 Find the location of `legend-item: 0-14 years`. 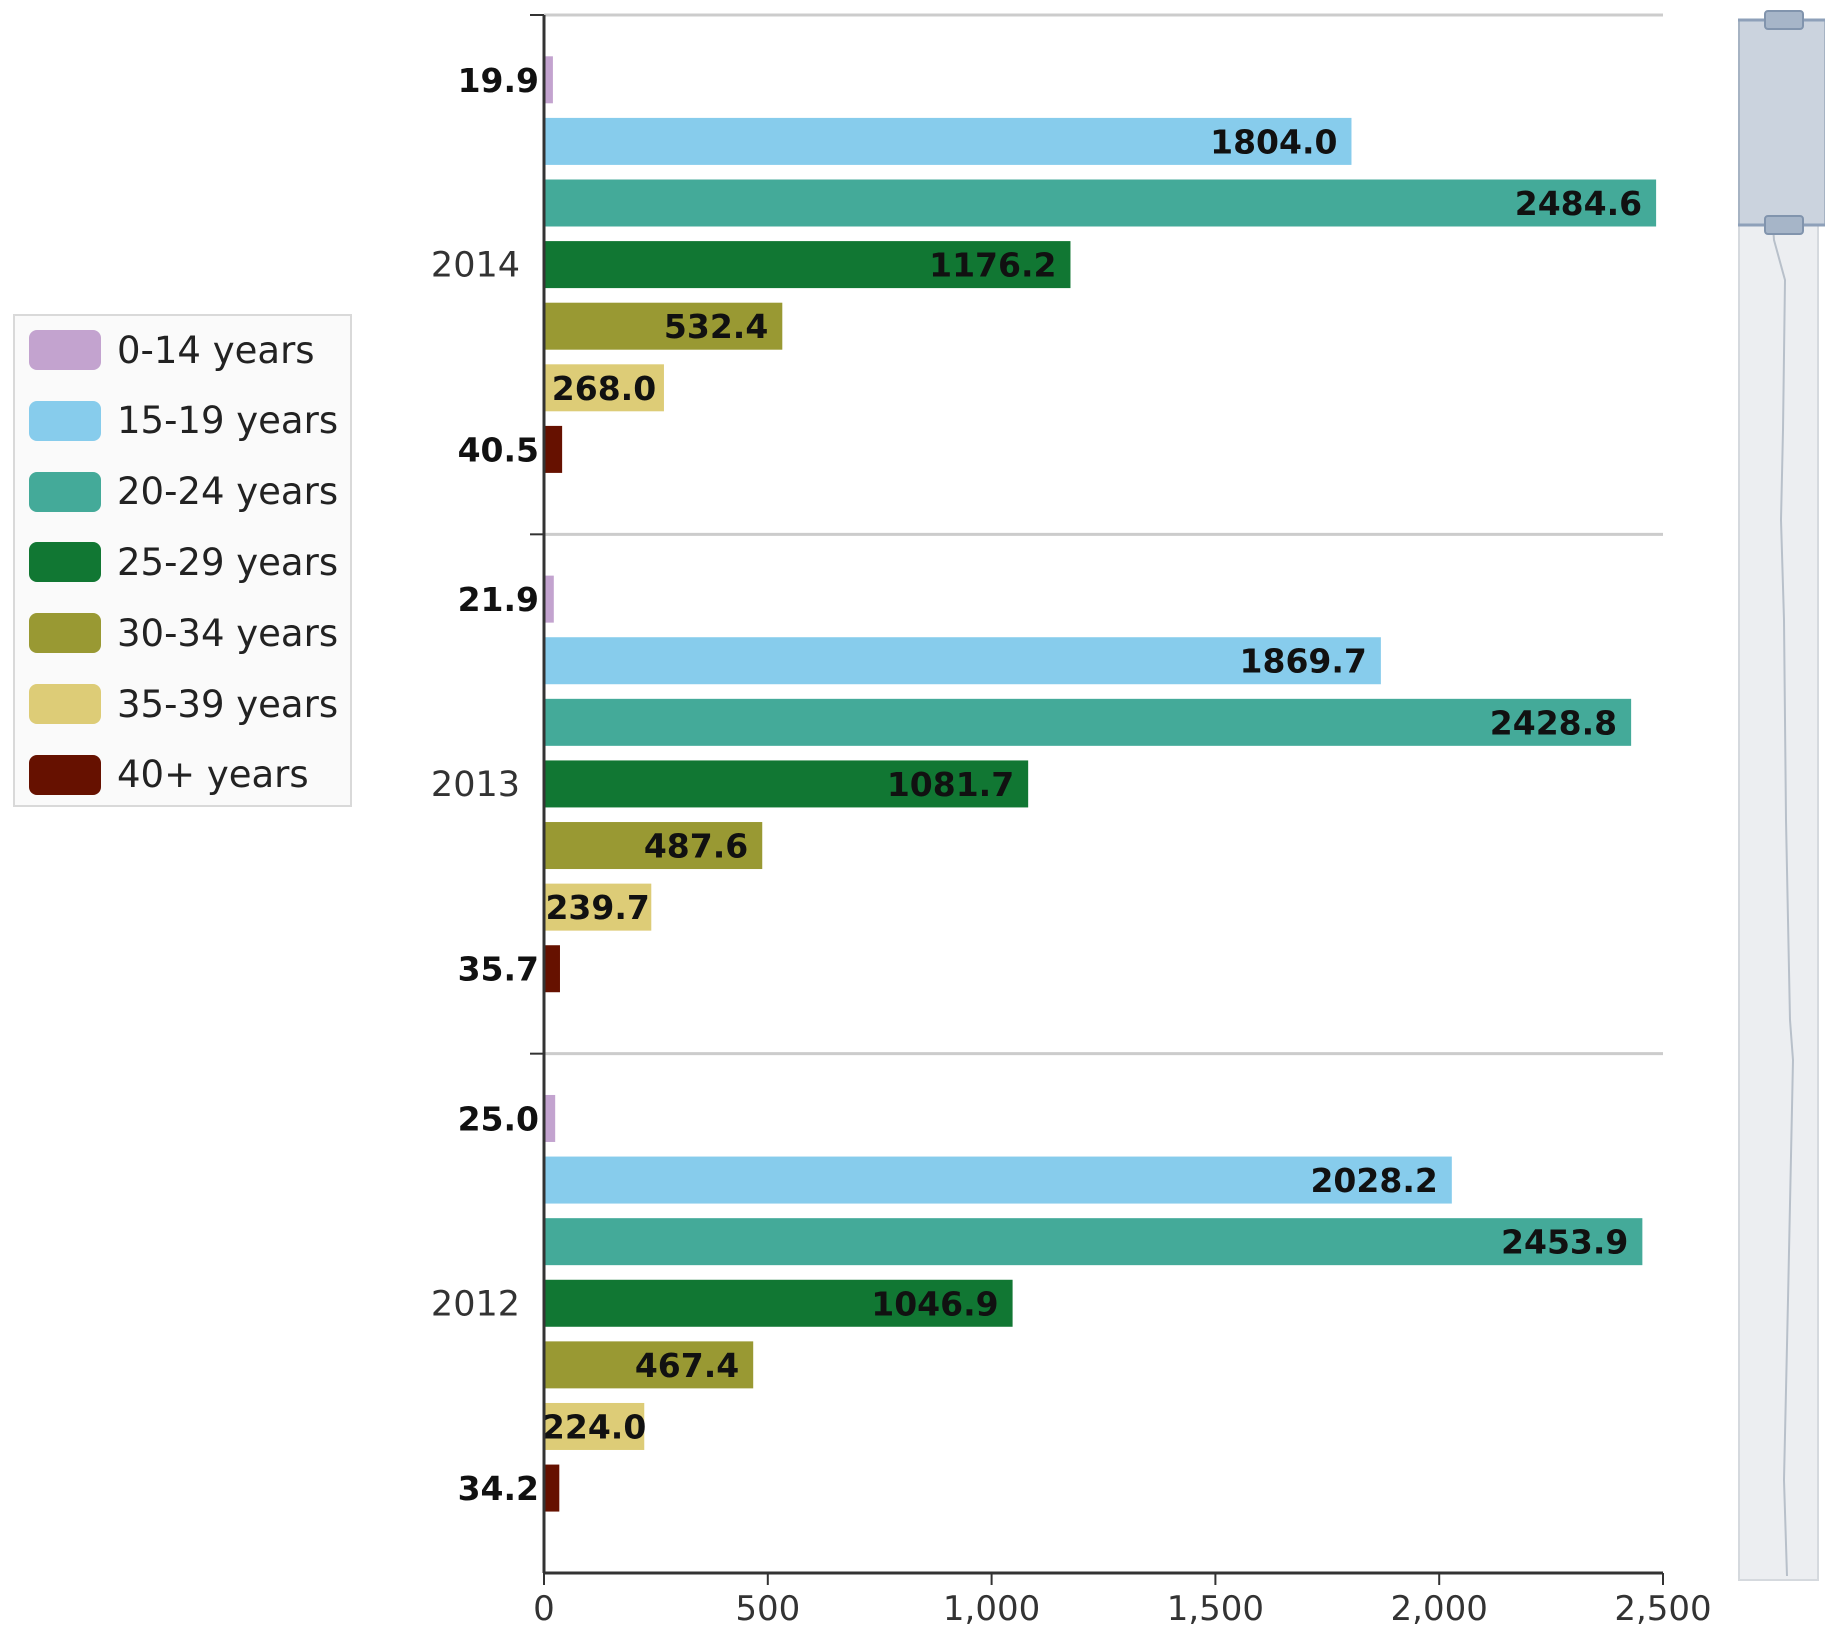

legend-item: 0-14 years is located at coordinates (172, 350).